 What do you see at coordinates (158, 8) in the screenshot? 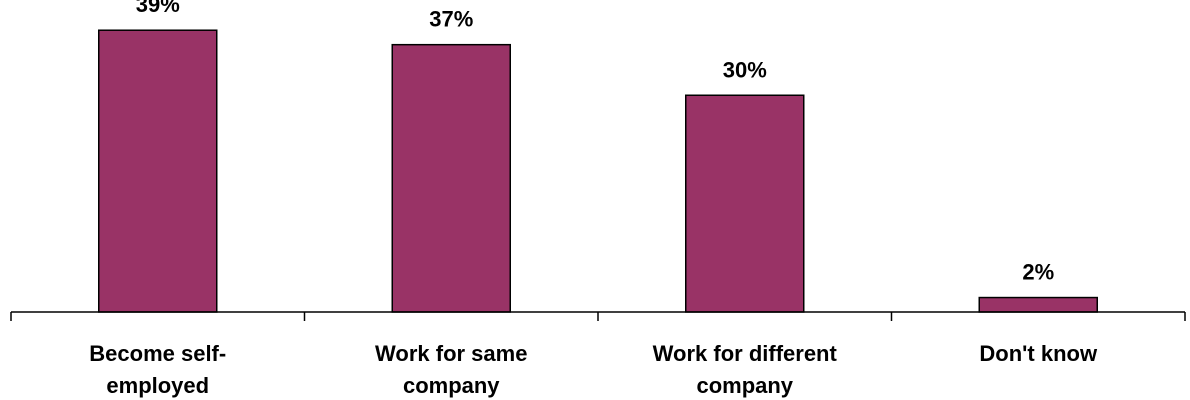
I see `bar-value-label: 39%` at bounding box center [158, 8].